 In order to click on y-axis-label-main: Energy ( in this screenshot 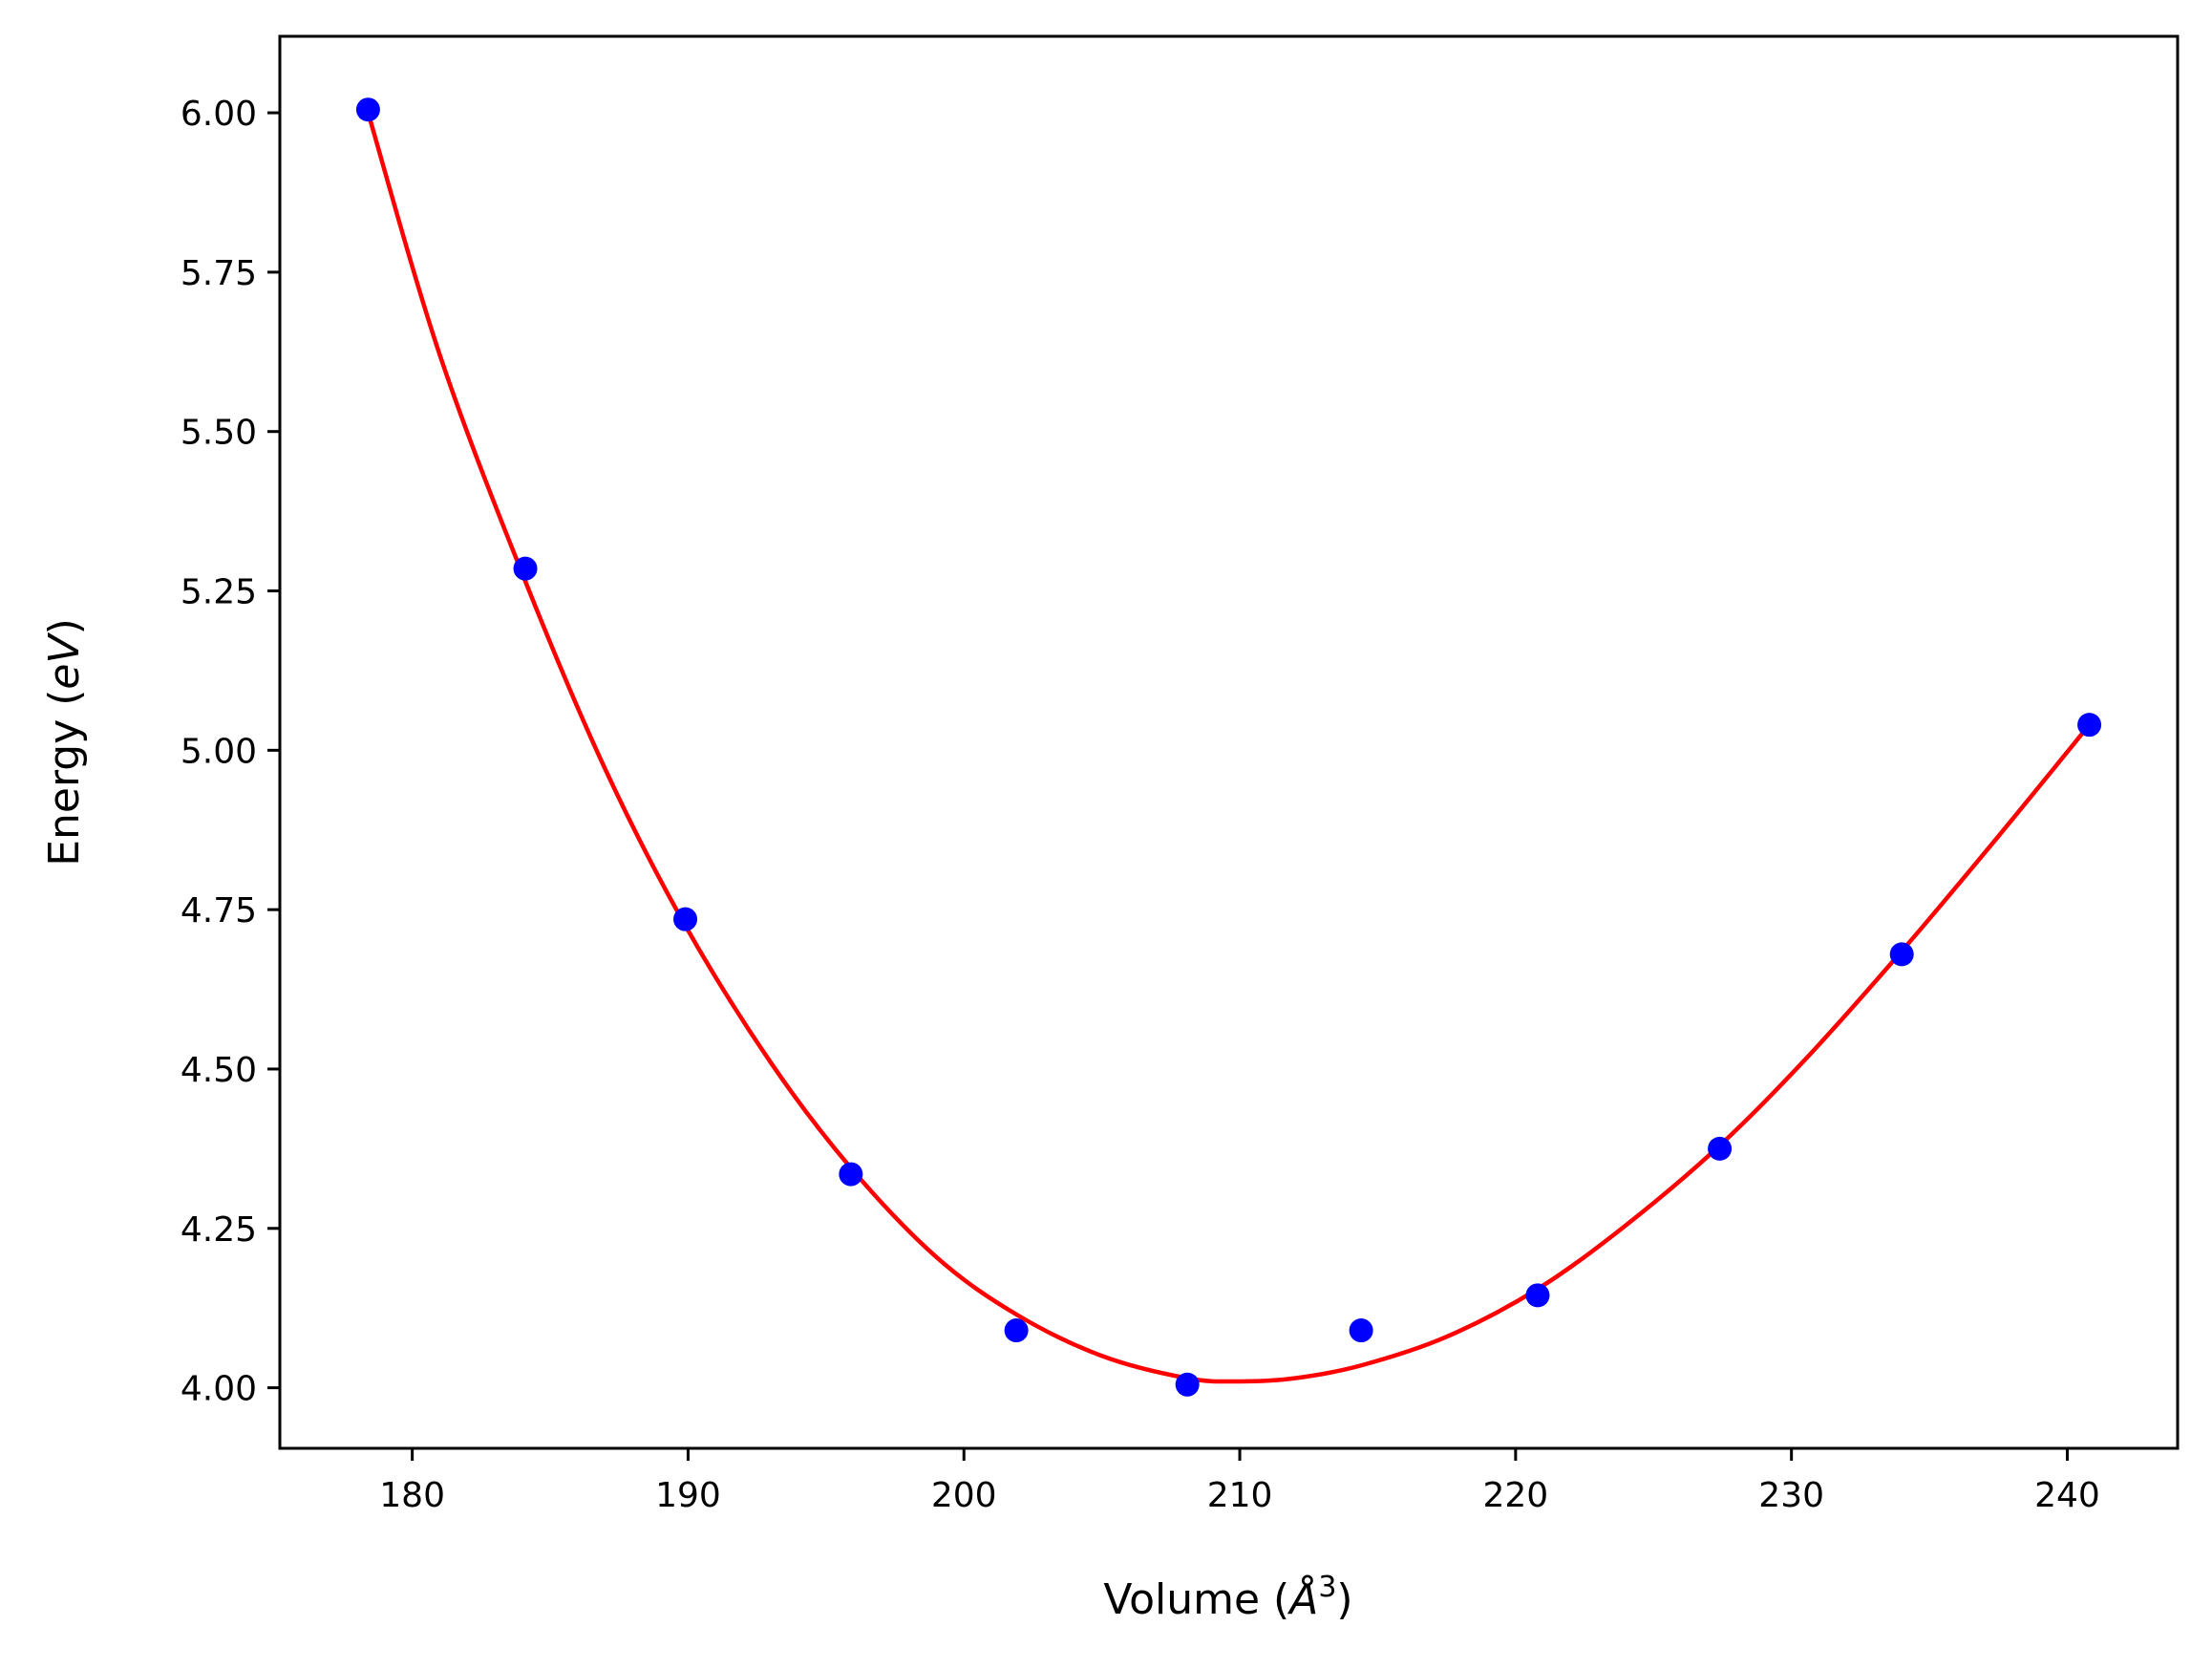, I will do `click(64, 778)`.